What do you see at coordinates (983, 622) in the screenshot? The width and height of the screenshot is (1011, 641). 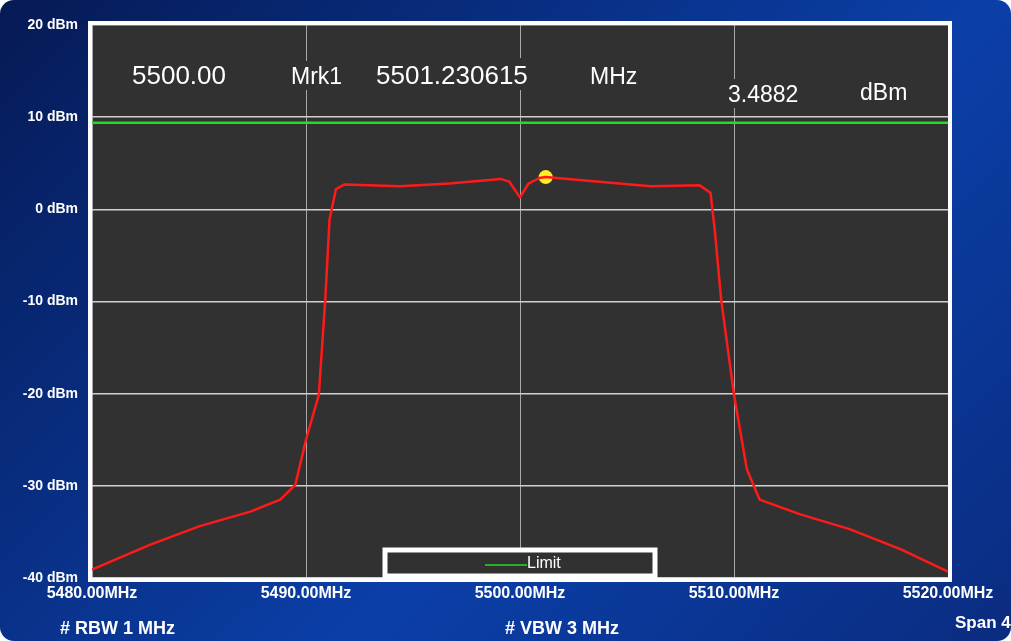 I see `text: Span 4` at bounding box center [983, 622].